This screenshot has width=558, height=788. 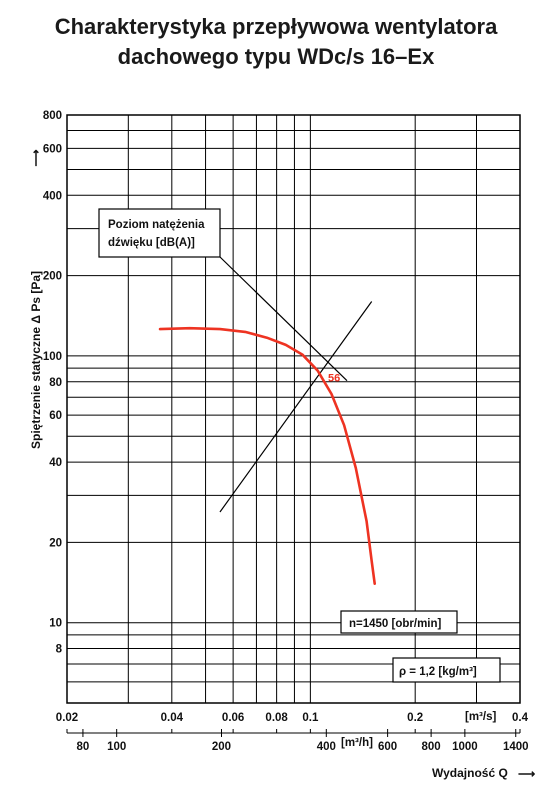 I want to click on system-line, so click(x=296, y=407).